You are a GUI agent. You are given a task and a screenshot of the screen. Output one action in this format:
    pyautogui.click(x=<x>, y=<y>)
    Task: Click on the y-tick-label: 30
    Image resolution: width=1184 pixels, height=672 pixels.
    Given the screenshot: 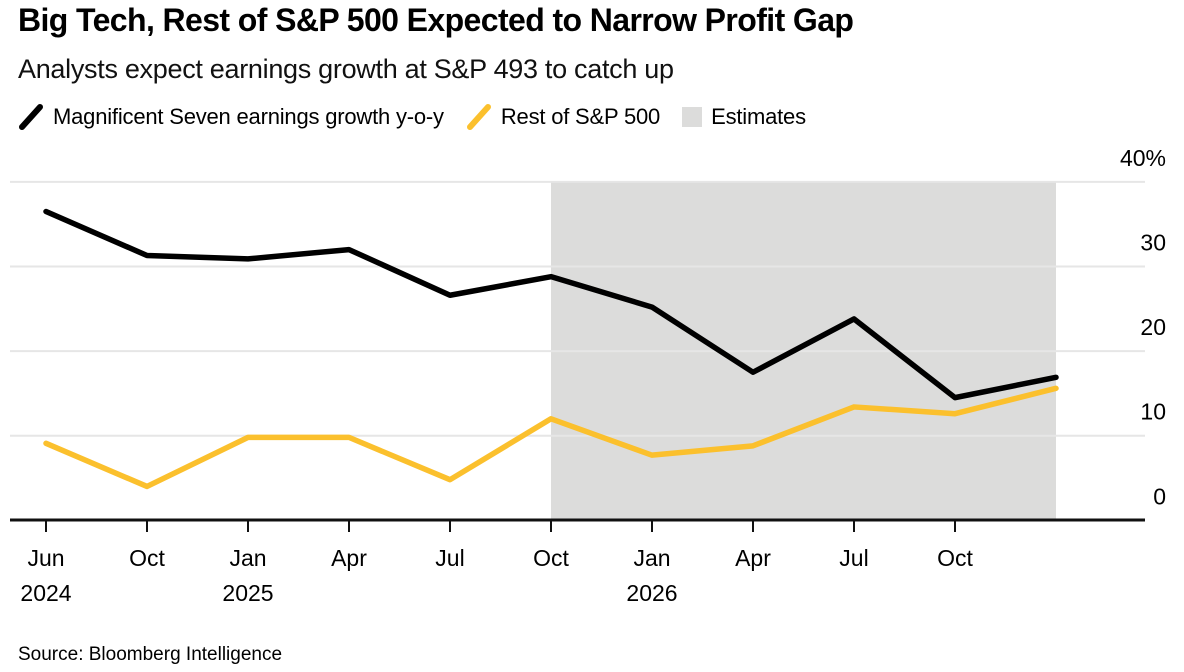 What is the action you would take?
    pyautogui.click(x=1153, y=243)
    